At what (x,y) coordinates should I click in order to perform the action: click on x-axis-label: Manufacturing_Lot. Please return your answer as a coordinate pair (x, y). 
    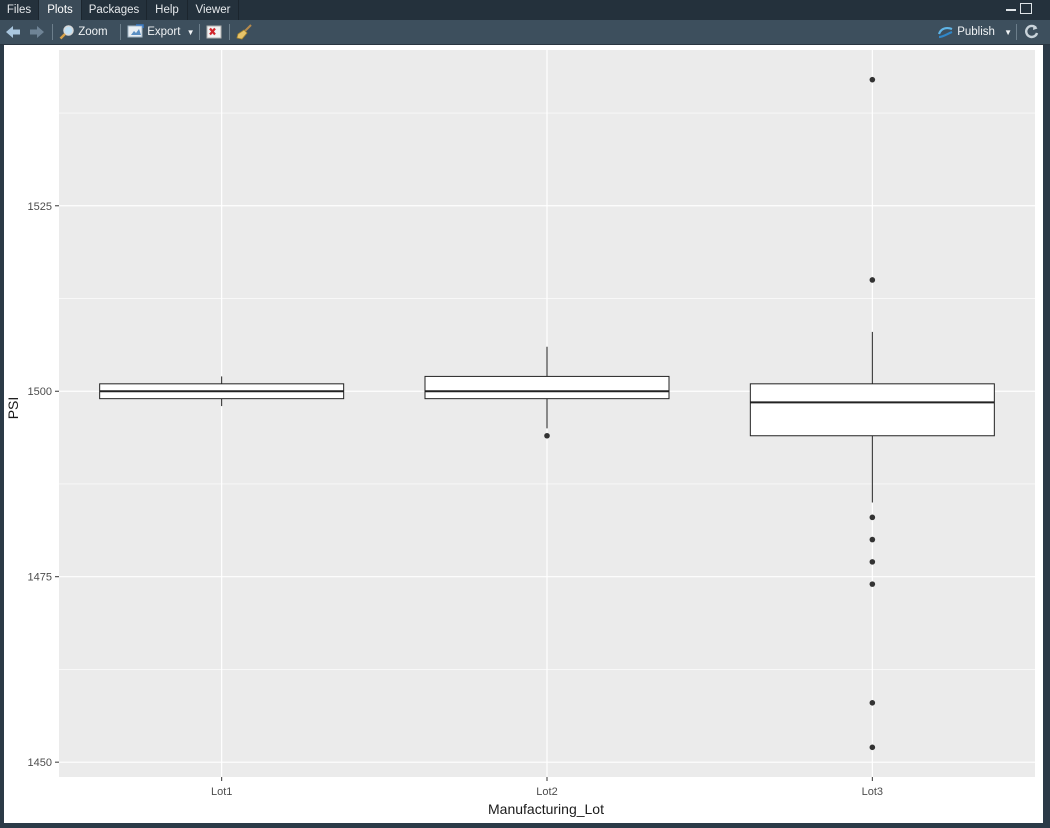
    Looking at the image, I should click on (546, 809).